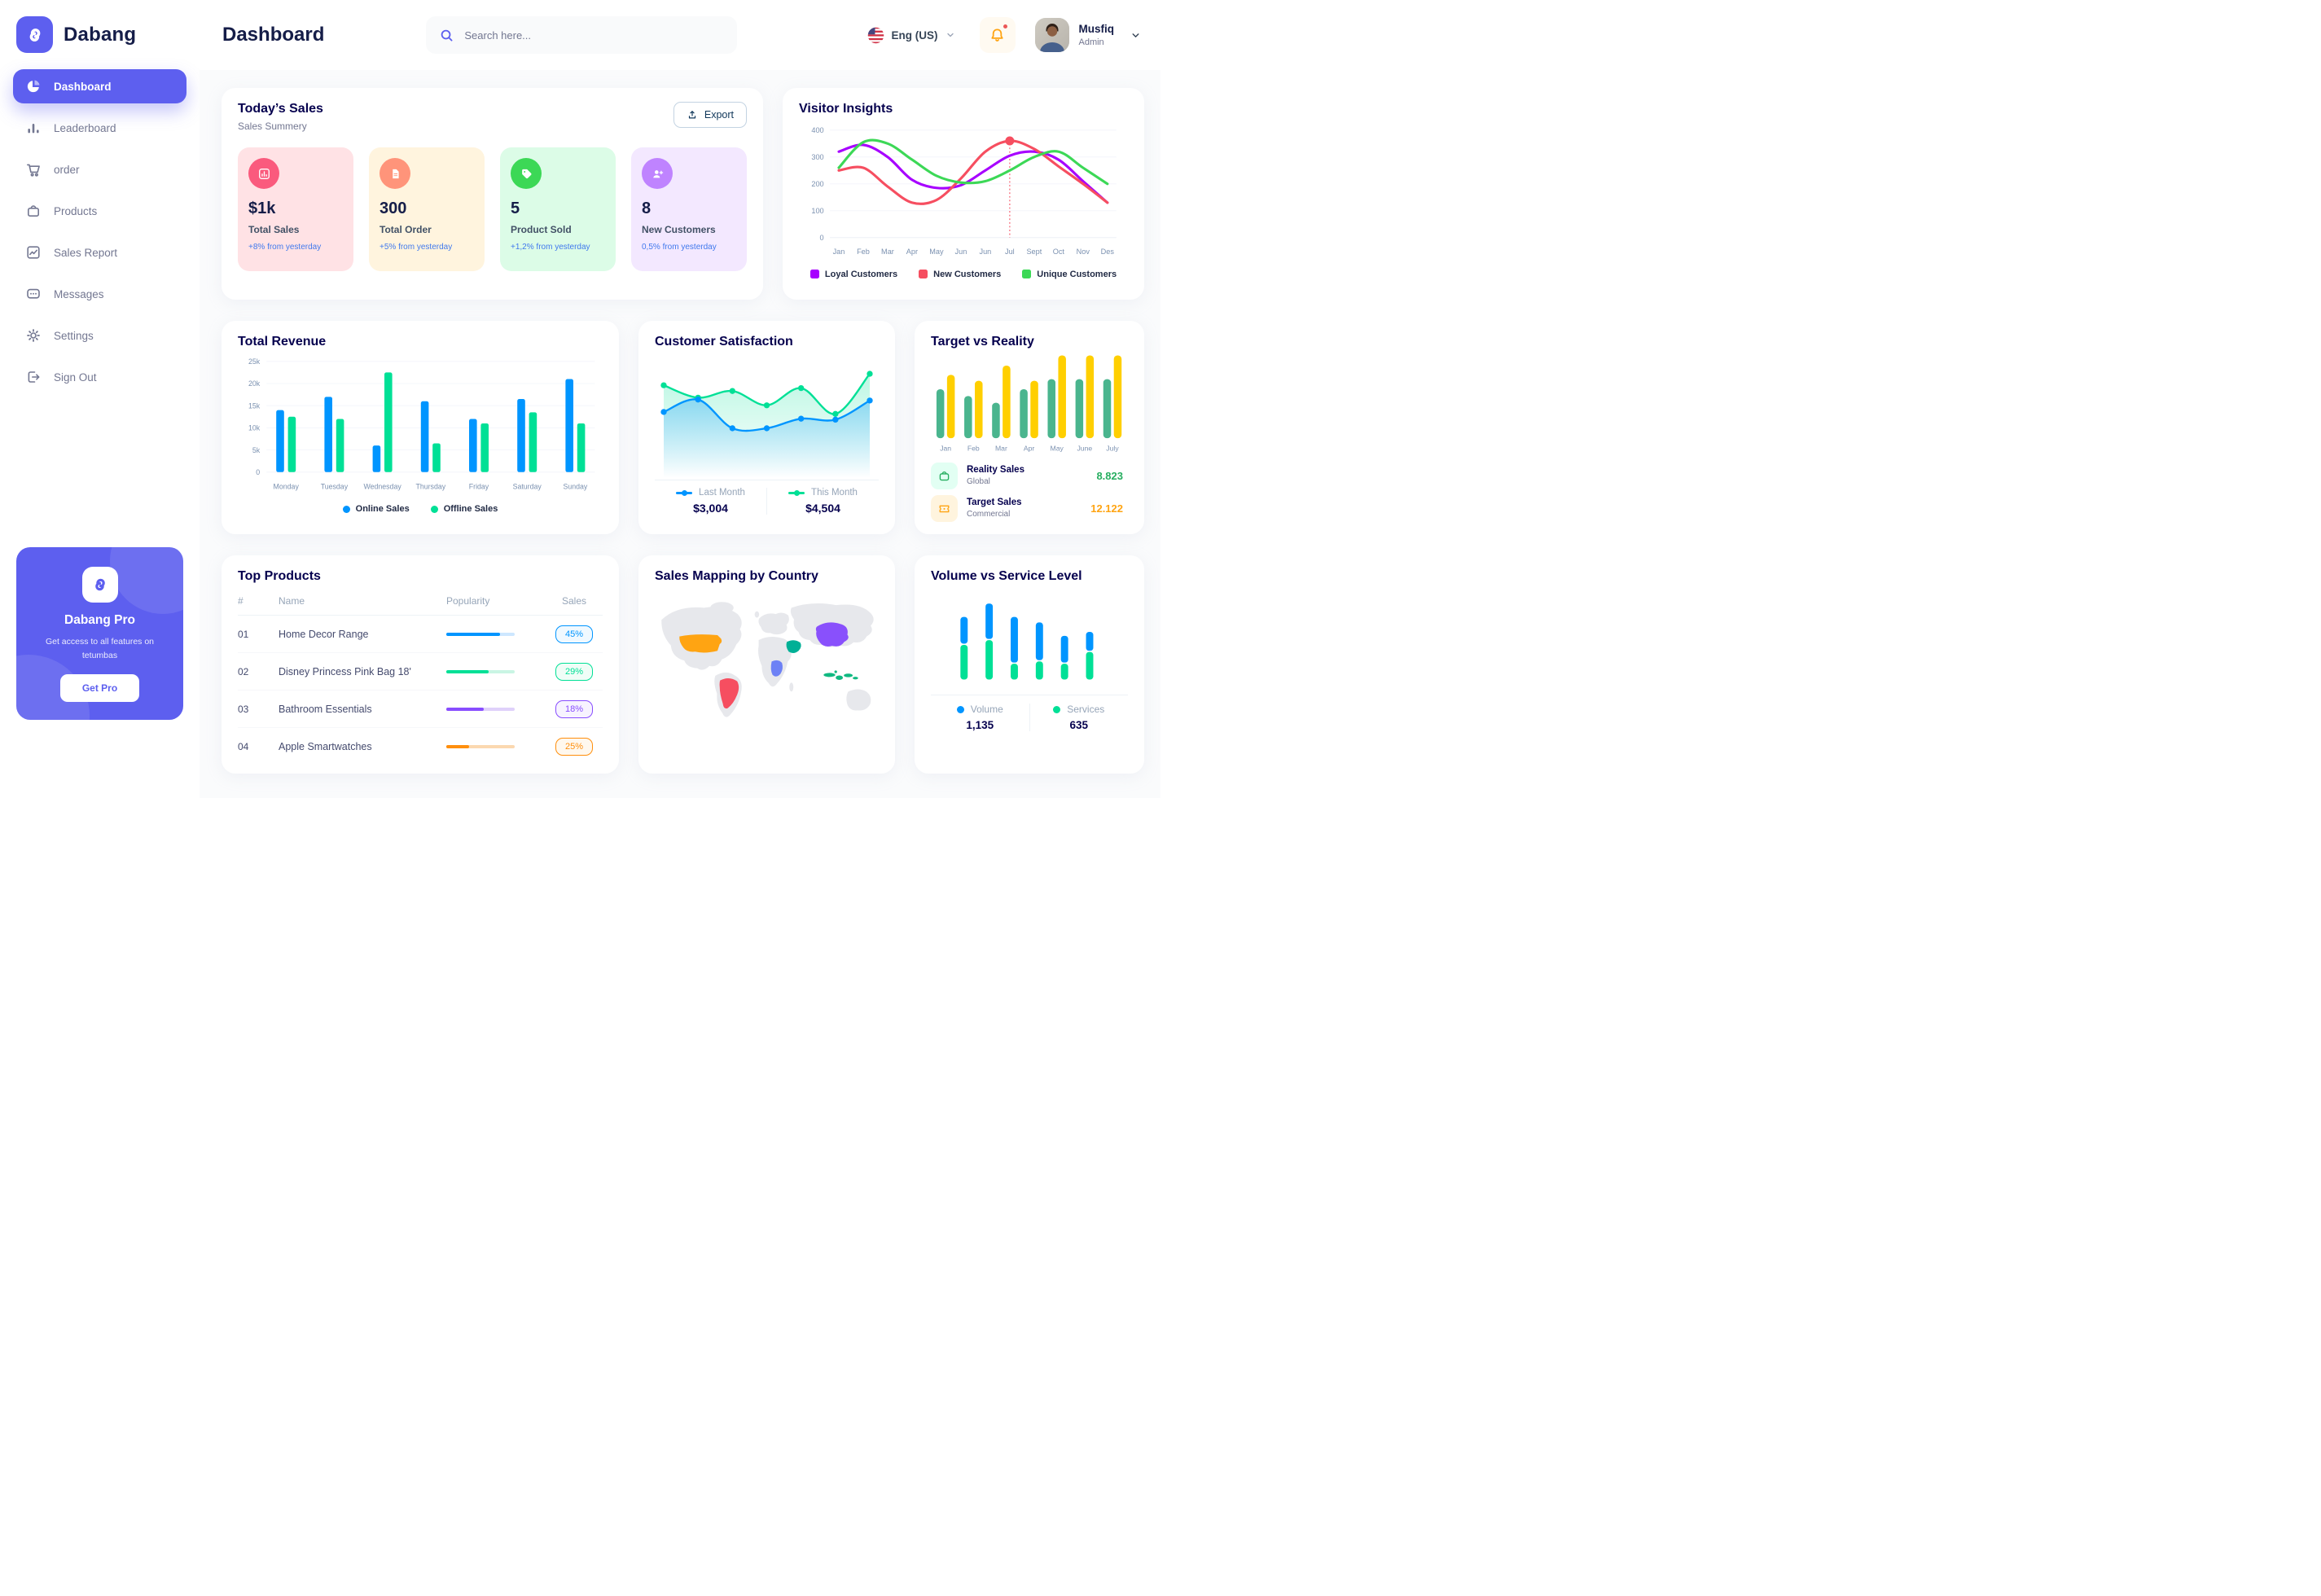 The height and width of the screenshot is (1596, 2321). I want to click on customer-satisfaction-chart, so click(766, 424).